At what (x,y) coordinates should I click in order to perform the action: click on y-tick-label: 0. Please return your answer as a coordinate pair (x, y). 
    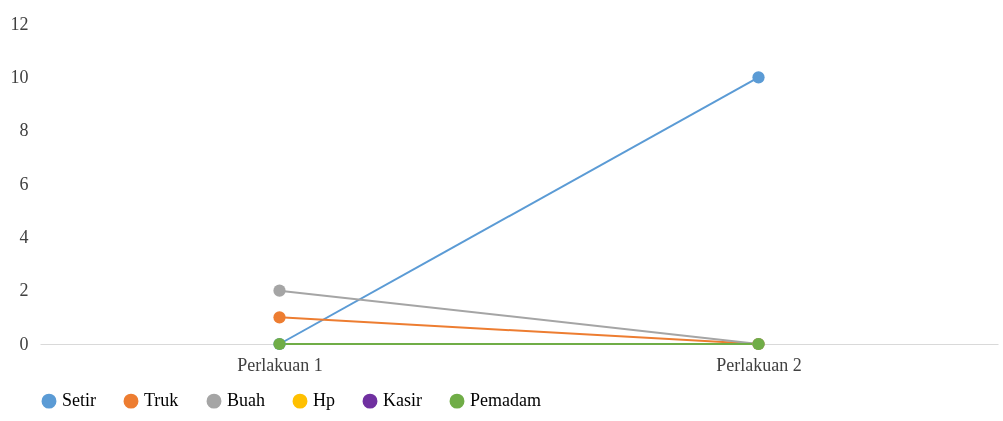
    Looking at the image, I should click on (24, 343).